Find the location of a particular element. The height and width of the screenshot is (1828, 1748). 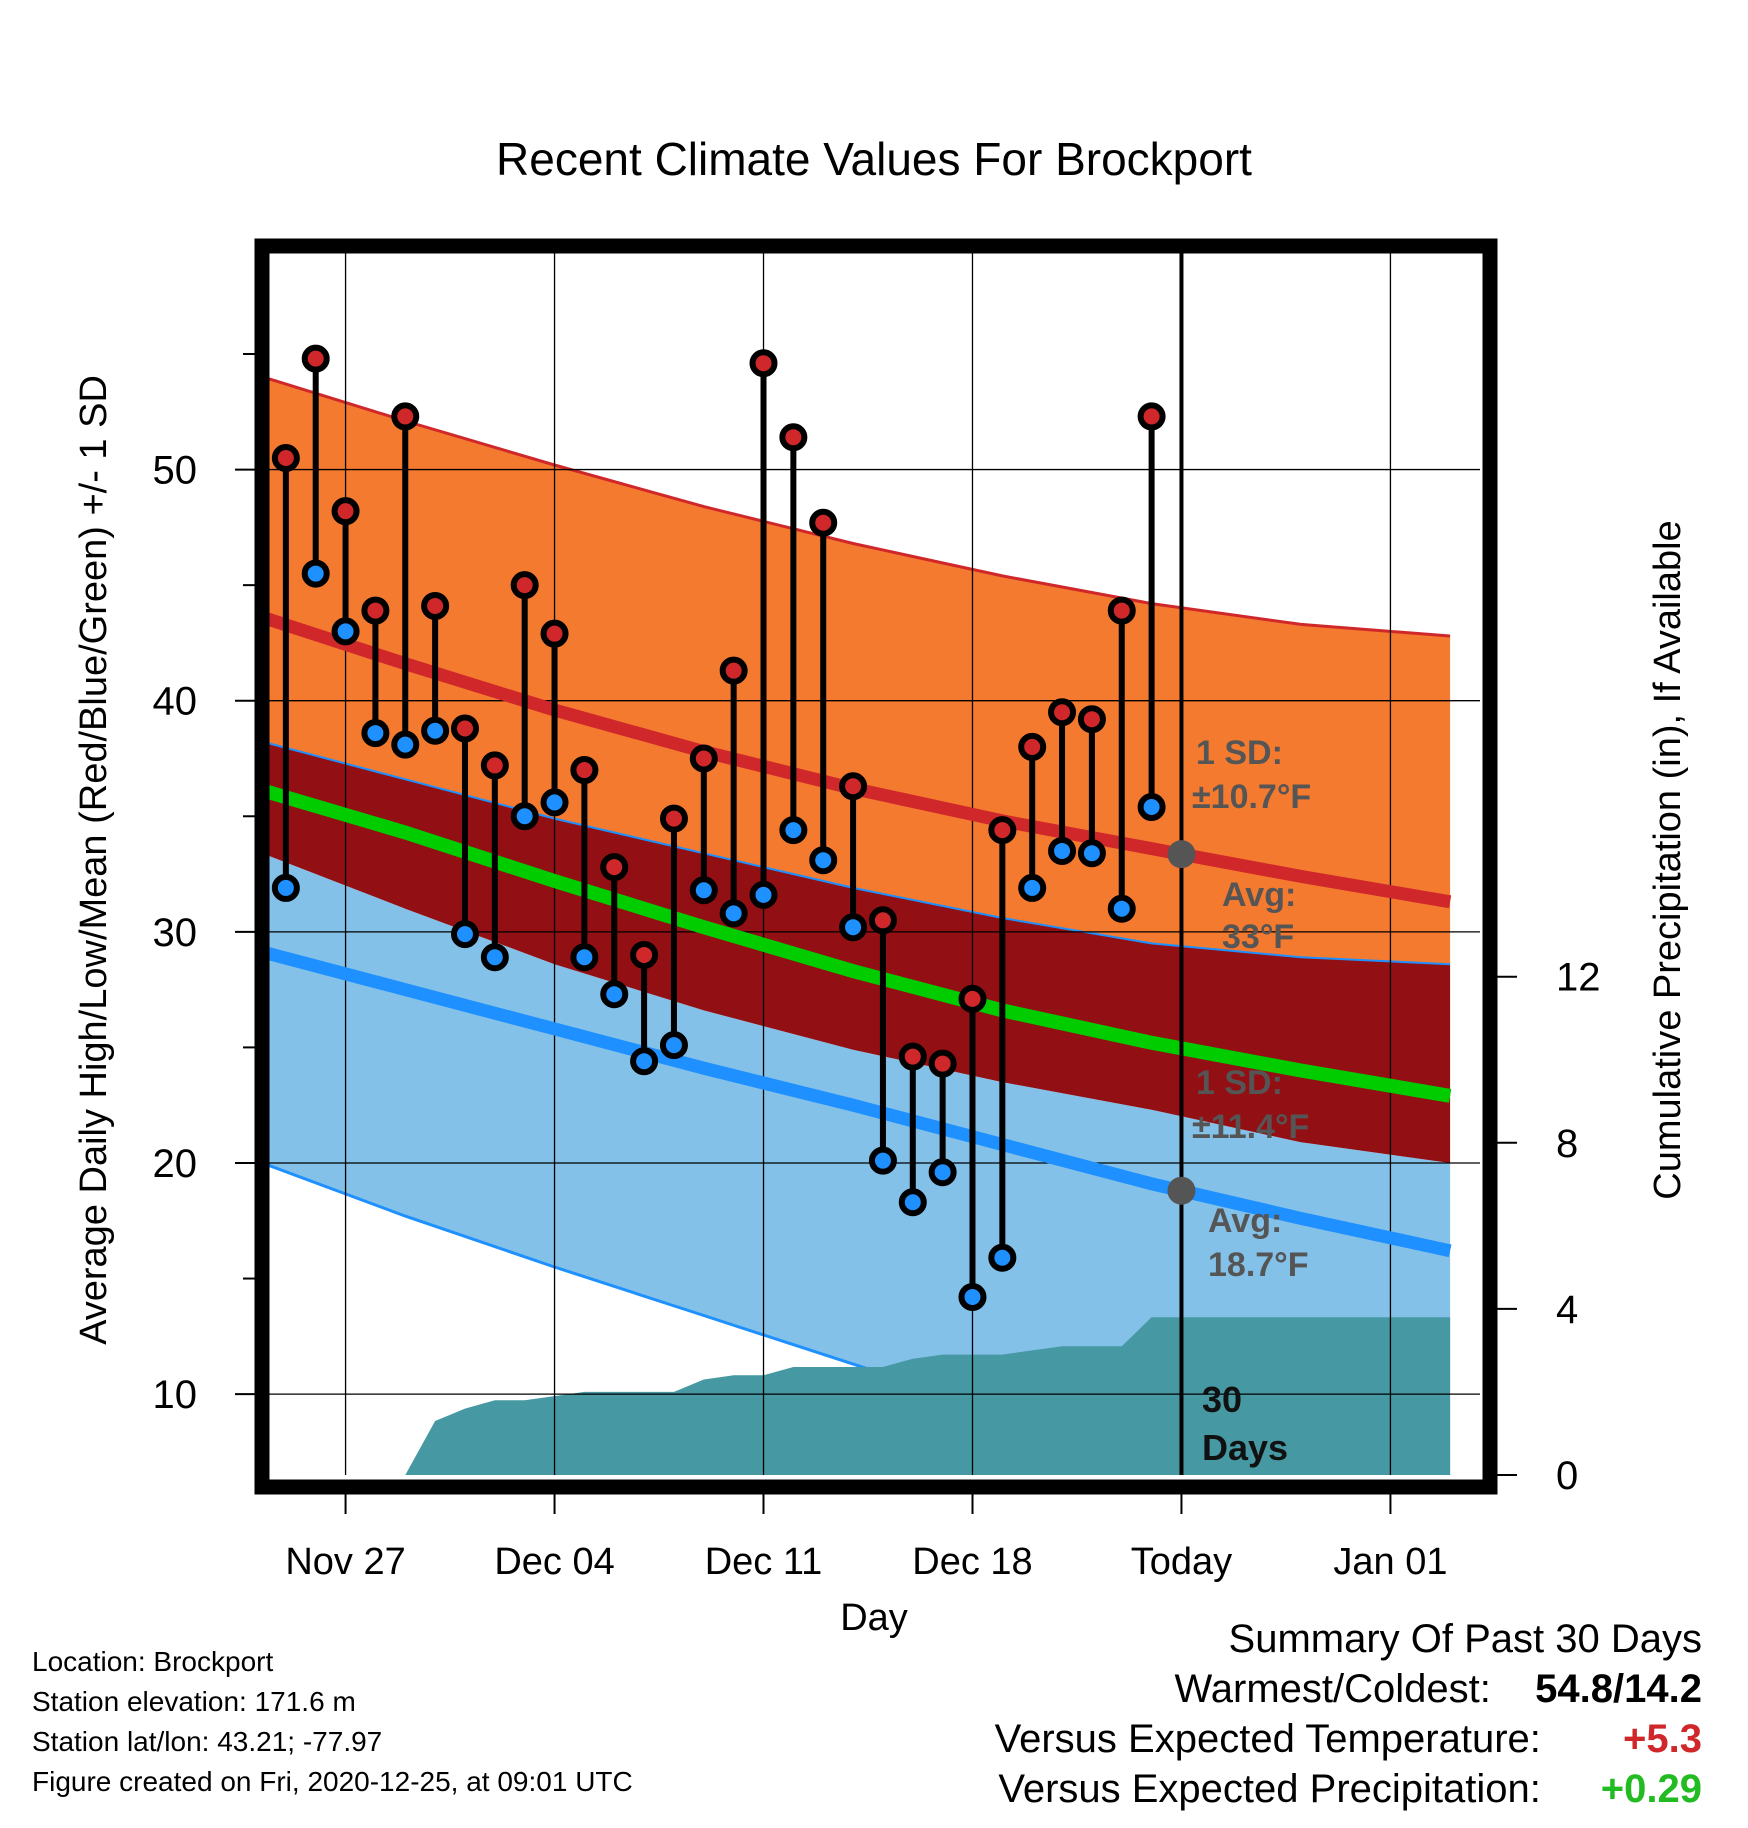

x-tick-label: Today is located at coordinates (1181, 1562).